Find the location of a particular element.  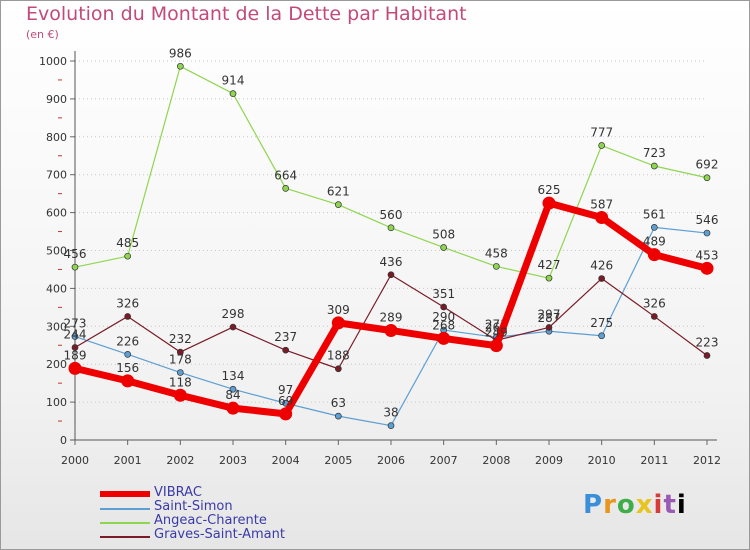

x-tick-label: 2008 is located at coordinates (496, 460).